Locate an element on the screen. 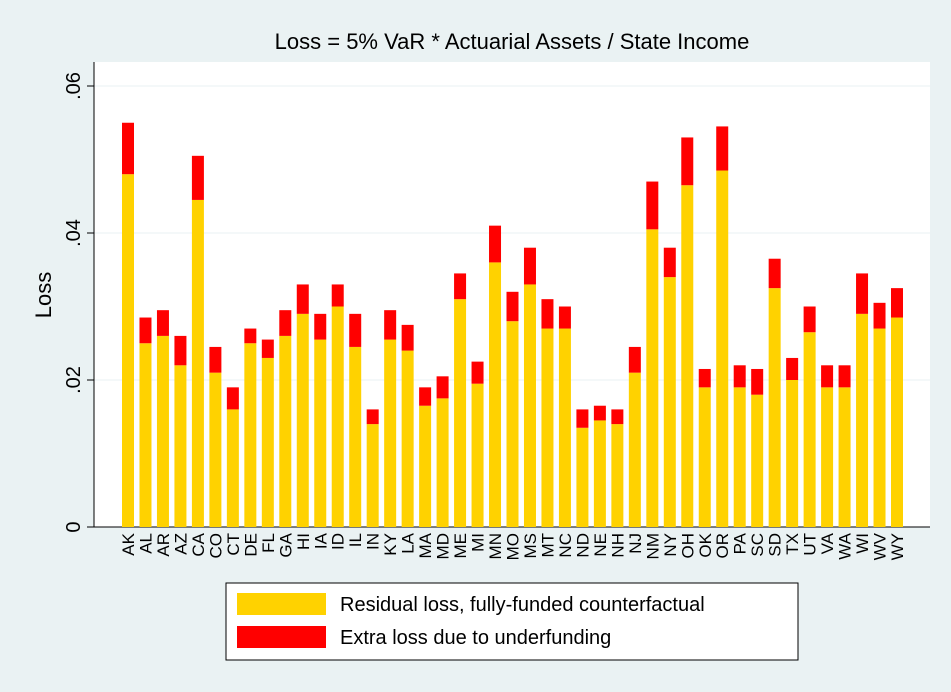  y-tick-label: .02 is located at coordinates (74, 380).